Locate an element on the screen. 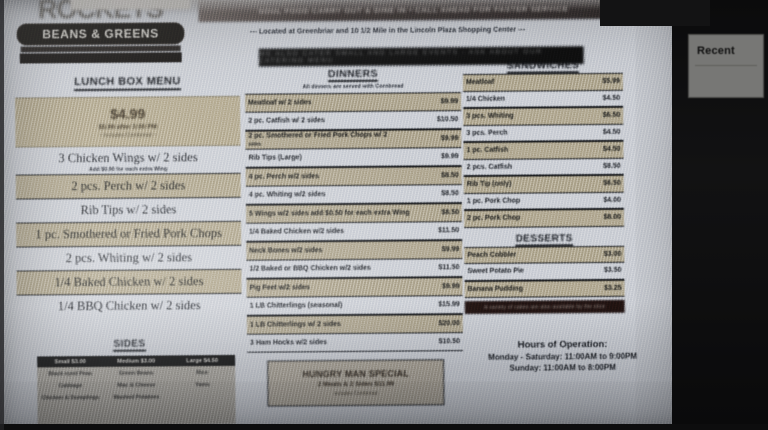  lunch-price: $4.99 is located at coordinates (128, 113).